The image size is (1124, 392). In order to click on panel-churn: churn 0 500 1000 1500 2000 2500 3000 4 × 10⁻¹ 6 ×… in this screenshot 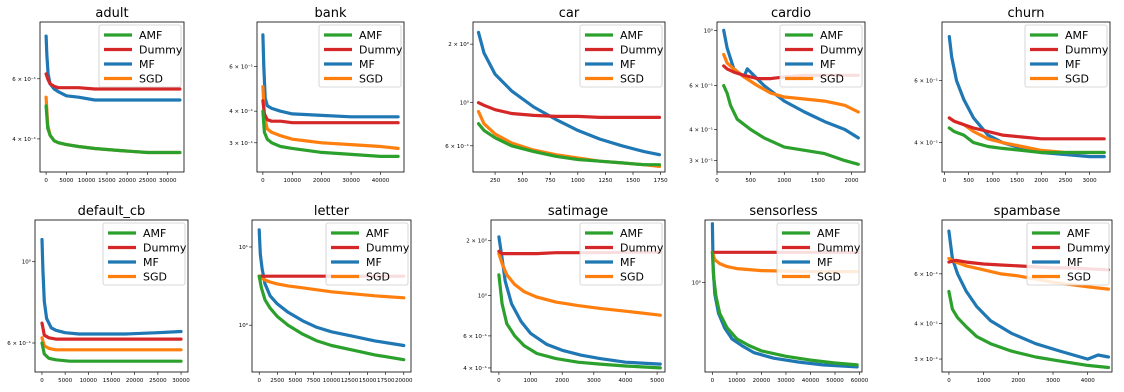, I will do `click(1012, 95)`.